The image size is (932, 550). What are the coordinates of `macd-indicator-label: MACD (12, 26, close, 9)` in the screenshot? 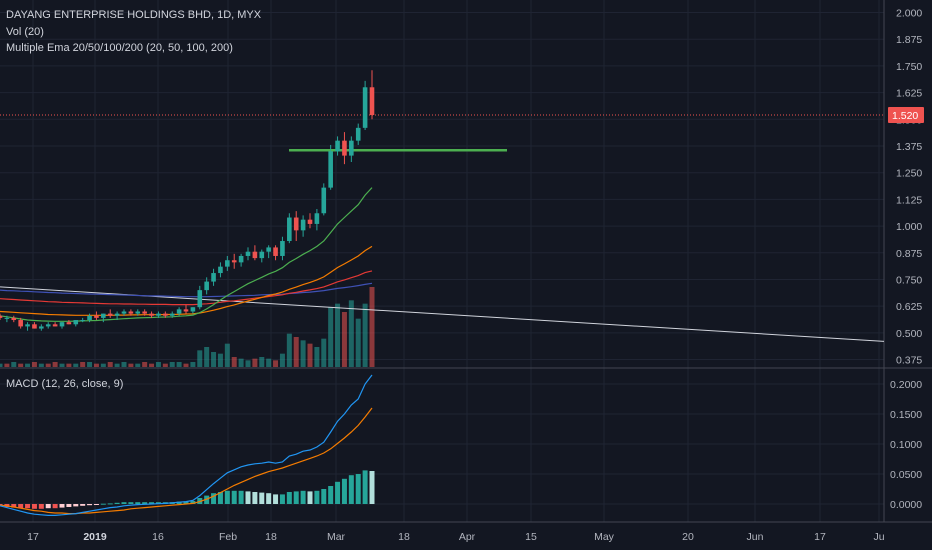 It's located at (65, 384).